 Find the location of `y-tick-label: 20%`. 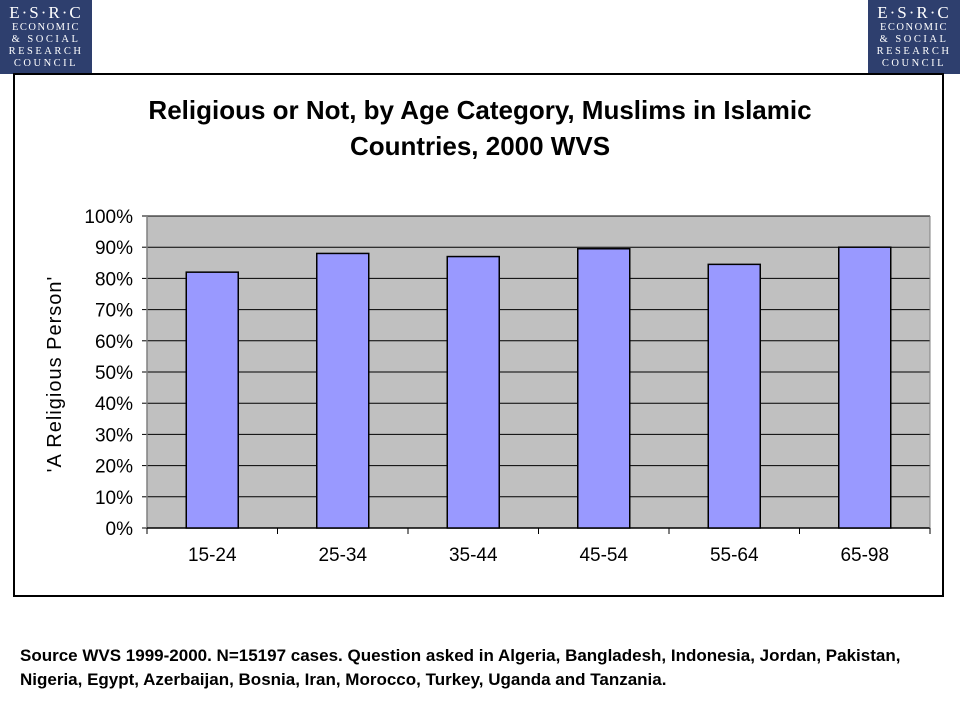

y-tick-label: 20% is located at coordinates (114, 467).